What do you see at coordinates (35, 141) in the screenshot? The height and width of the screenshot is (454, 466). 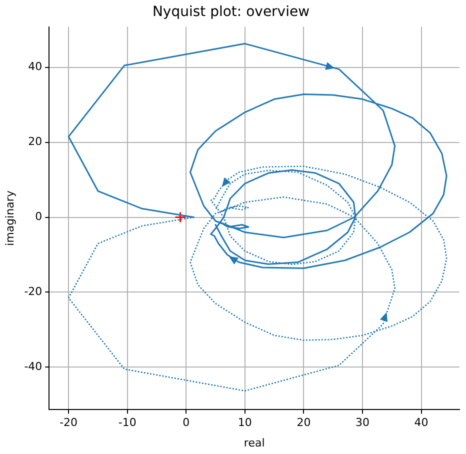 I see `y-tick-label: 20` at bounding box center [35, 141].